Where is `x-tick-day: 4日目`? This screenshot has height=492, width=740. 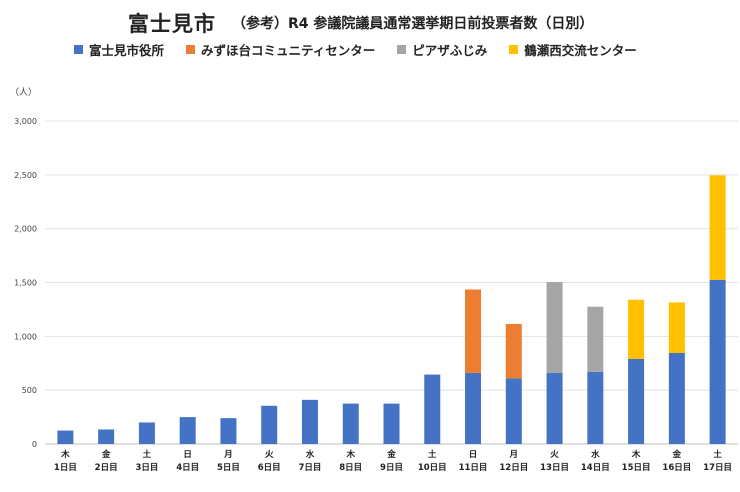 x-tick-day: 4日目 is located at coordinates (187, 468).